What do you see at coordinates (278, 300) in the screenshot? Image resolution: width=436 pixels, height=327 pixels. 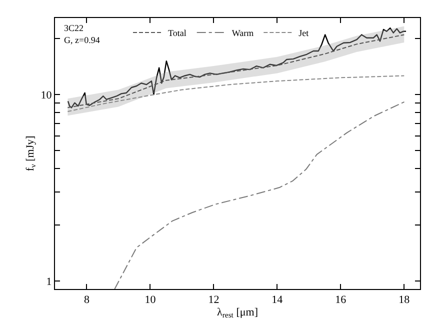 I see `x-tick-label: 14` at bounding box center [278, 300].